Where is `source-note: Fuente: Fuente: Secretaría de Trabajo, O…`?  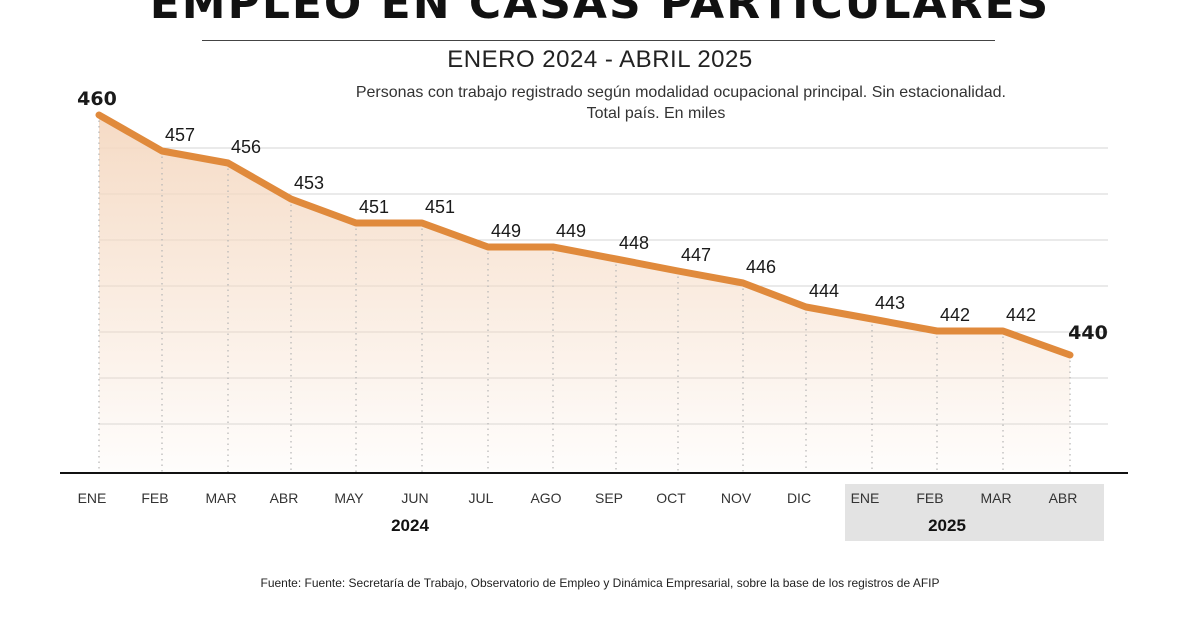
source-note: Fuente: Fuente: Secretaría de Trabajo, O… is located at coordinates (600, 583).